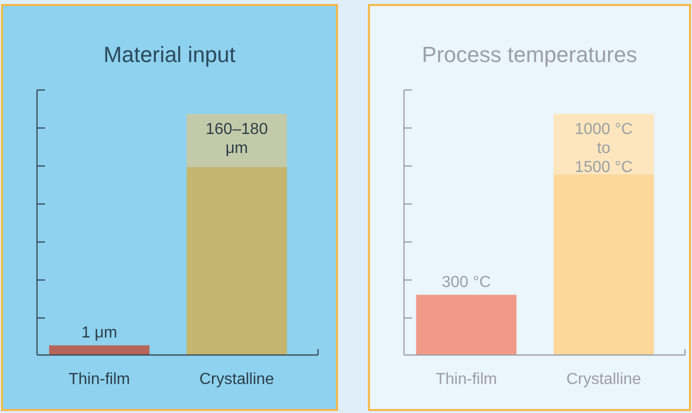  What do you see at coordinates (466, 282) in the screenshot?
I see `annotation: 300 °C` at bounding box center [466, 282].